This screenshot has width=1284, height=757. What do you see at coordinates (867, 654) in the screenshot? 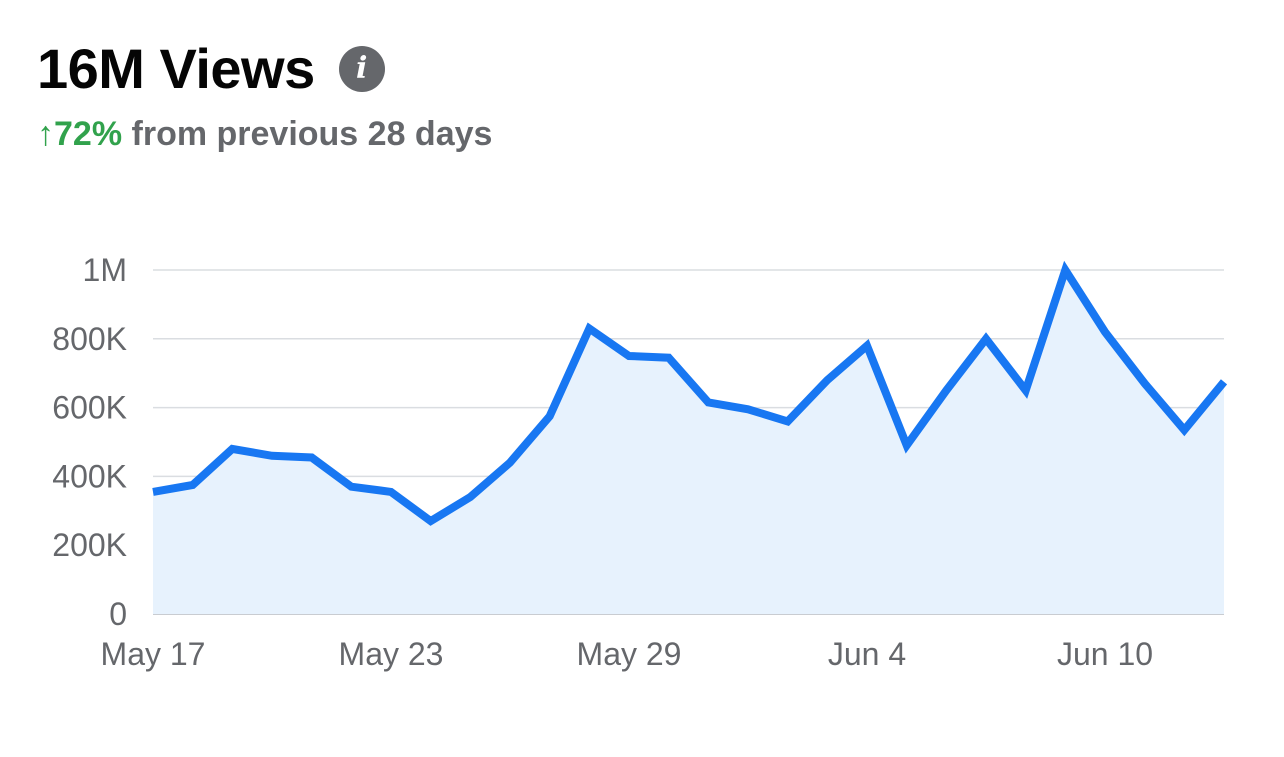
I see `x-tick-label: Jun 4` at bounding box center [867, 654].